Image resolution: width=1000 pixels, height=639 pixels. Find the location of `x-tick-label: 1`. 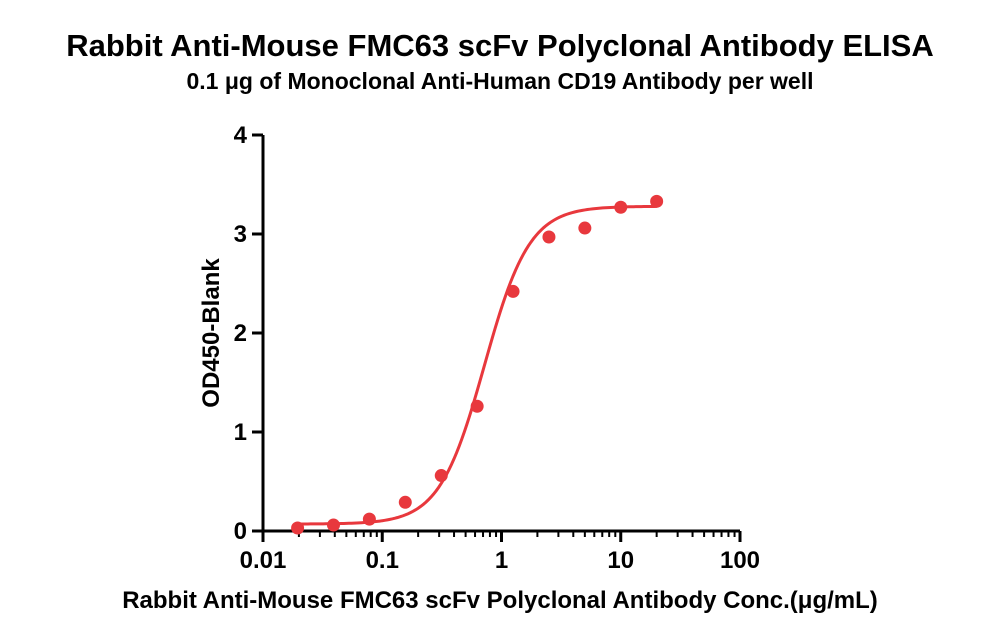

x-tick-label: 1 is located at coordinates (501, 560).